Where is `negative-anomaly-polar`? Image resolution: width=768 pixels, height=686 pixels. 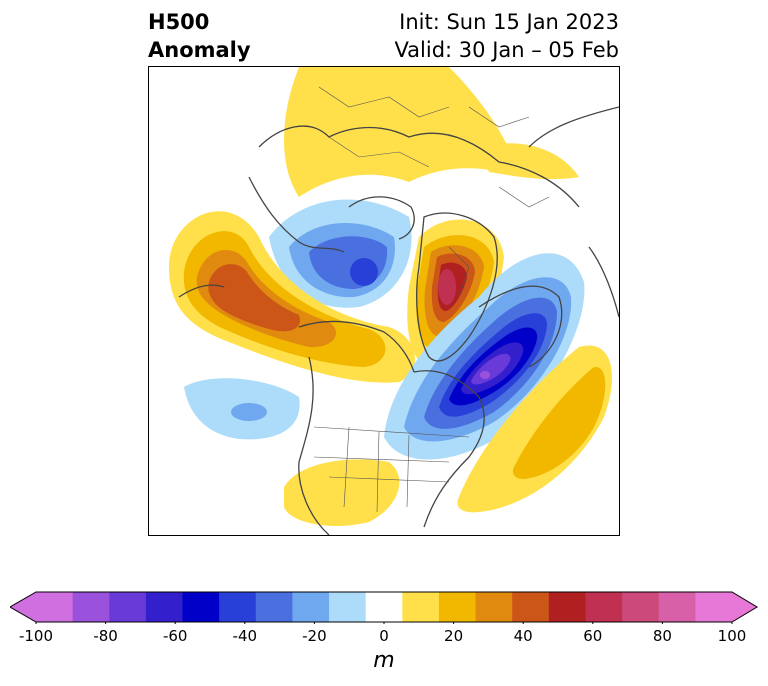
negative-anomaly-polar is located at coordinates (340, 253).